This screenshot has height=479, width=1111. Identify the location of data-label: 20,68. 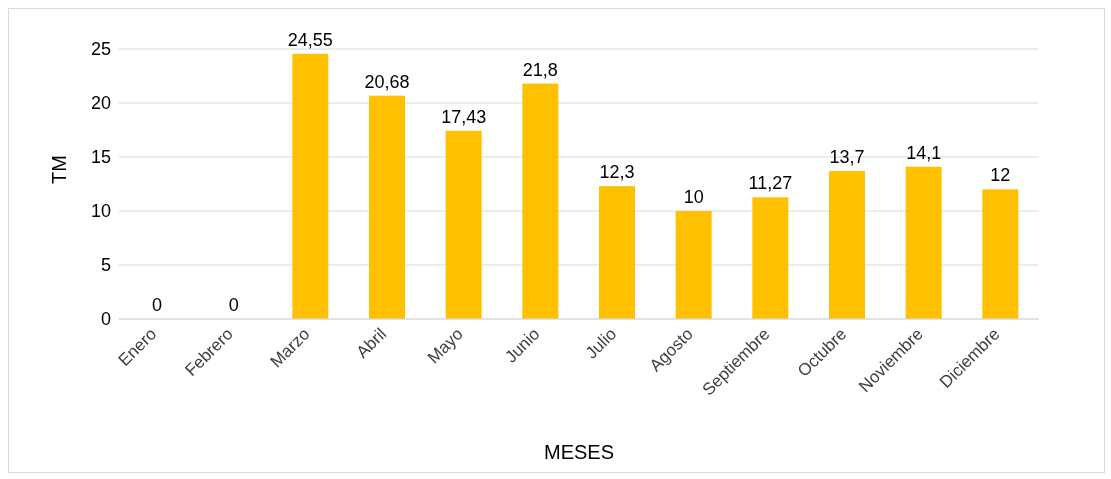
(387, 81).